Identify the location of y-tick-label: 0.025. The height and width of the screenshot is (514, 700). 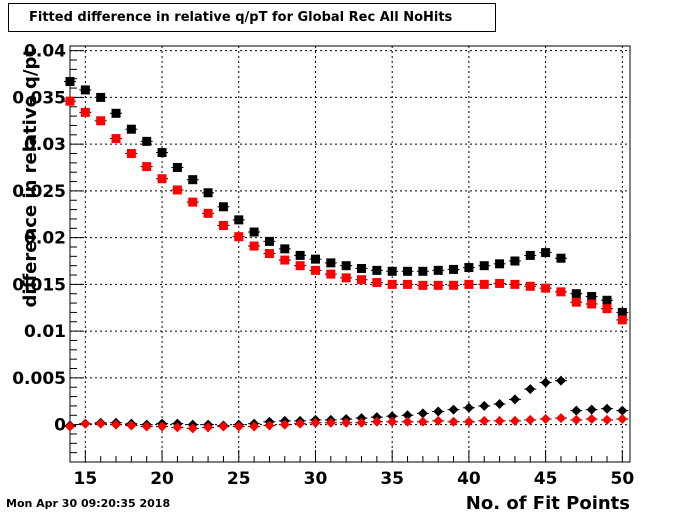
(39, 192).